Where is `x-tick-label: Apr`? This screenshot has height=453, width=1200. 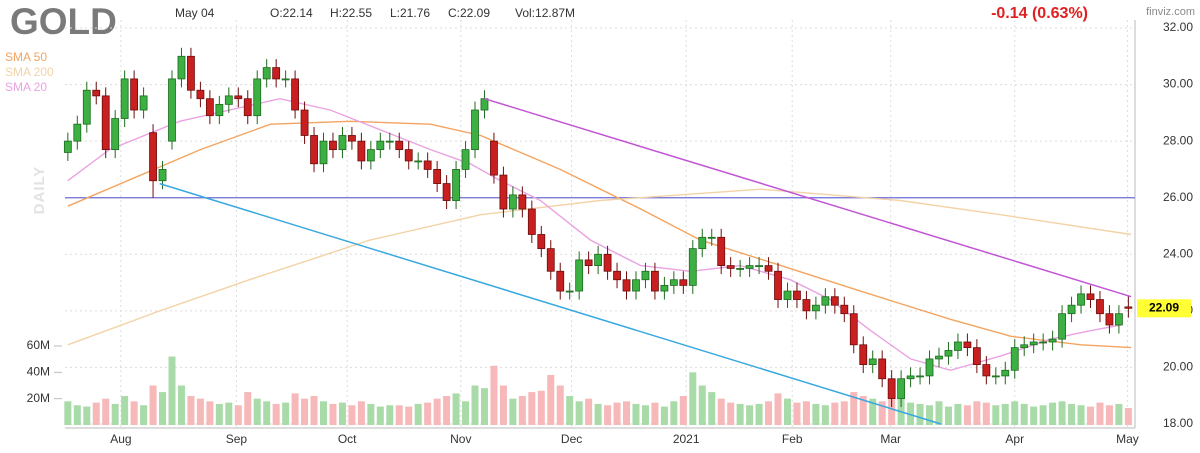
x-tick-label: Apr is located at coordinates (1014, 439).